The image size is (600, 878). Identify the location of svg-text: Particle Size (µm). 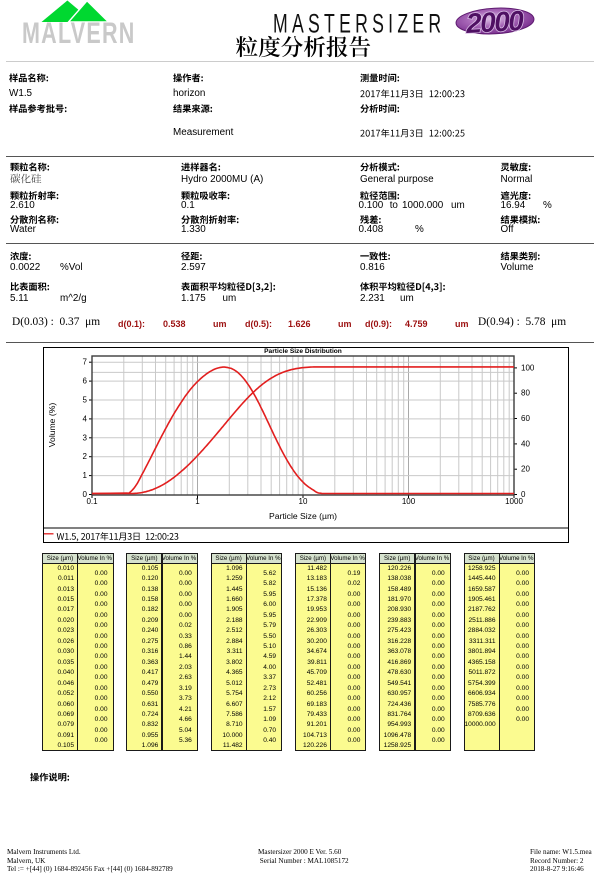
(303, 516).